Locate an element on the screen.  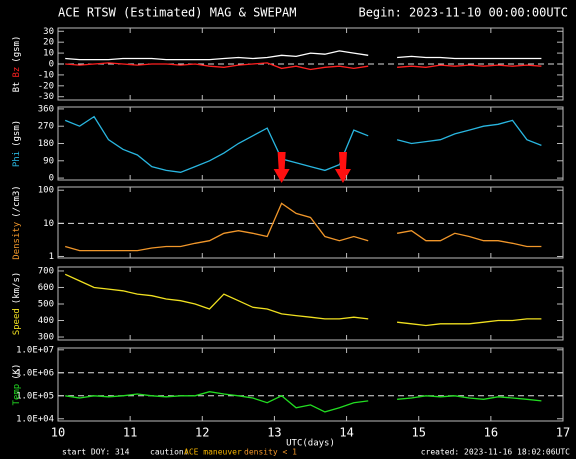
y-tick-label: 300 is located at coordinates (46, 338).